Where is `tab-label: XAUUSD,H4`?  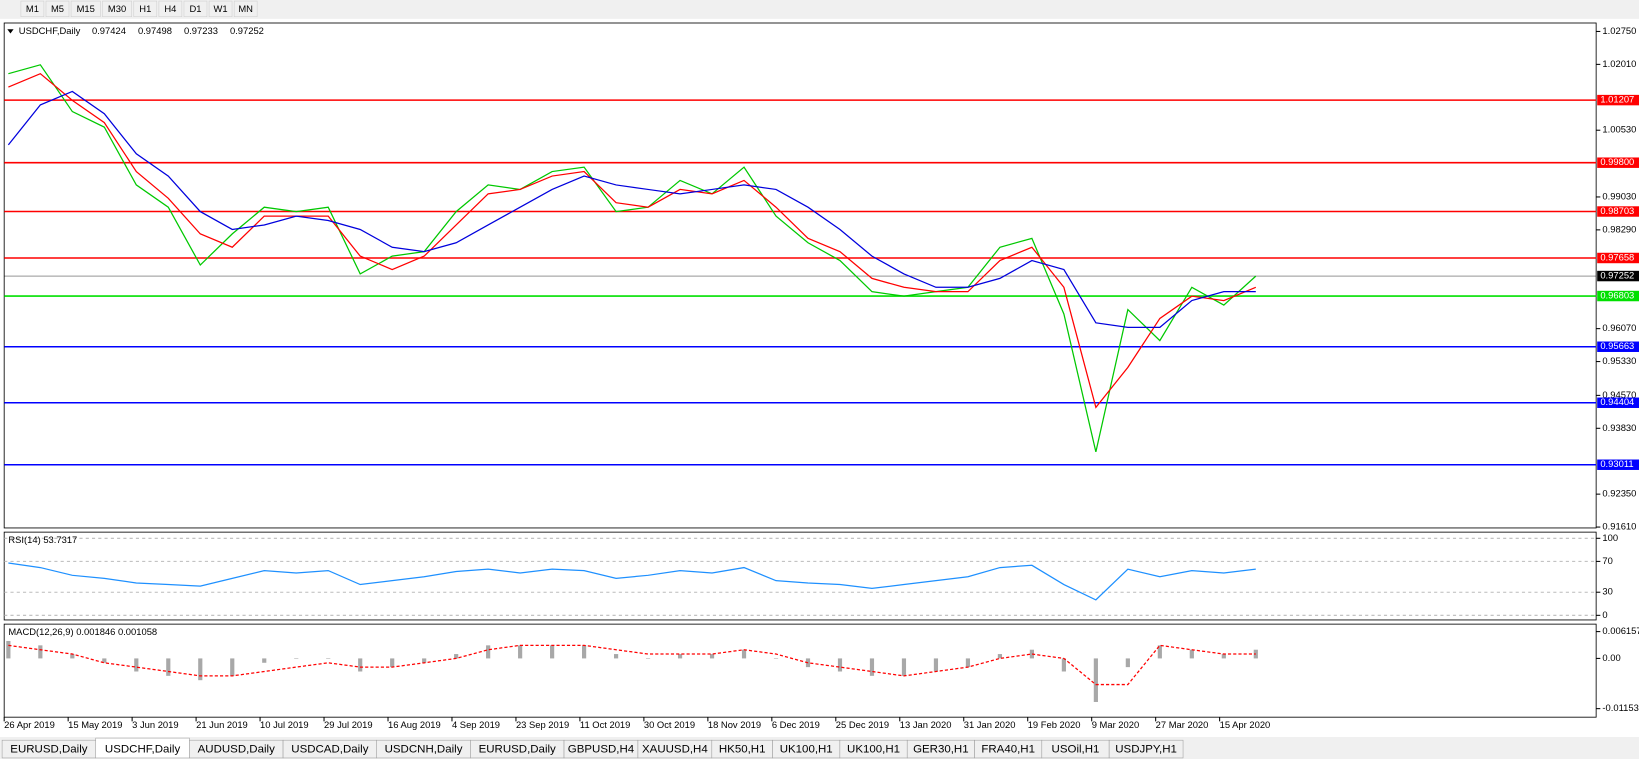 tab-label: XAUUSD,H4 is located at coordinates (675, 750).